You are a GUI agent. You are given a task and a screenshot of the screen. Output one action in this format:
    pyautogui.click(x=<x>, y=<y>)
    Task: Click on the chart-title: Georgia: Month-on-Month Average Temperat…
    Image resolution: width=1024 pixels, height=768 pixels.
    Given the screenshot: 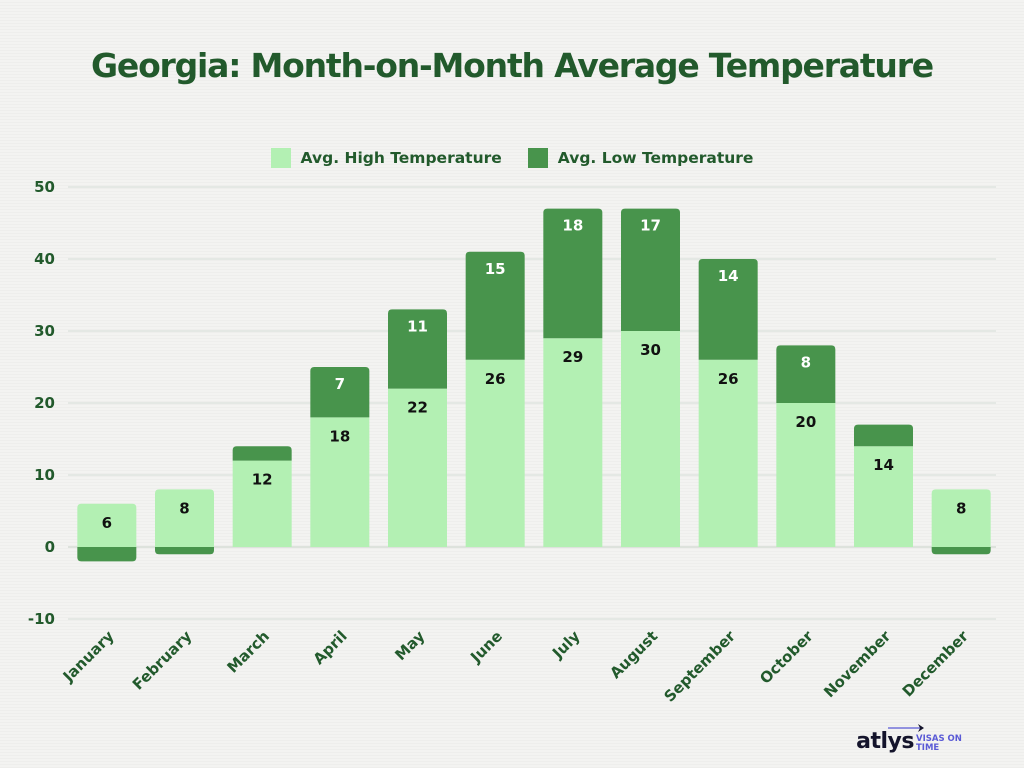 What is the action you would take?
    pyautogui.click(x=512, y=65)
    